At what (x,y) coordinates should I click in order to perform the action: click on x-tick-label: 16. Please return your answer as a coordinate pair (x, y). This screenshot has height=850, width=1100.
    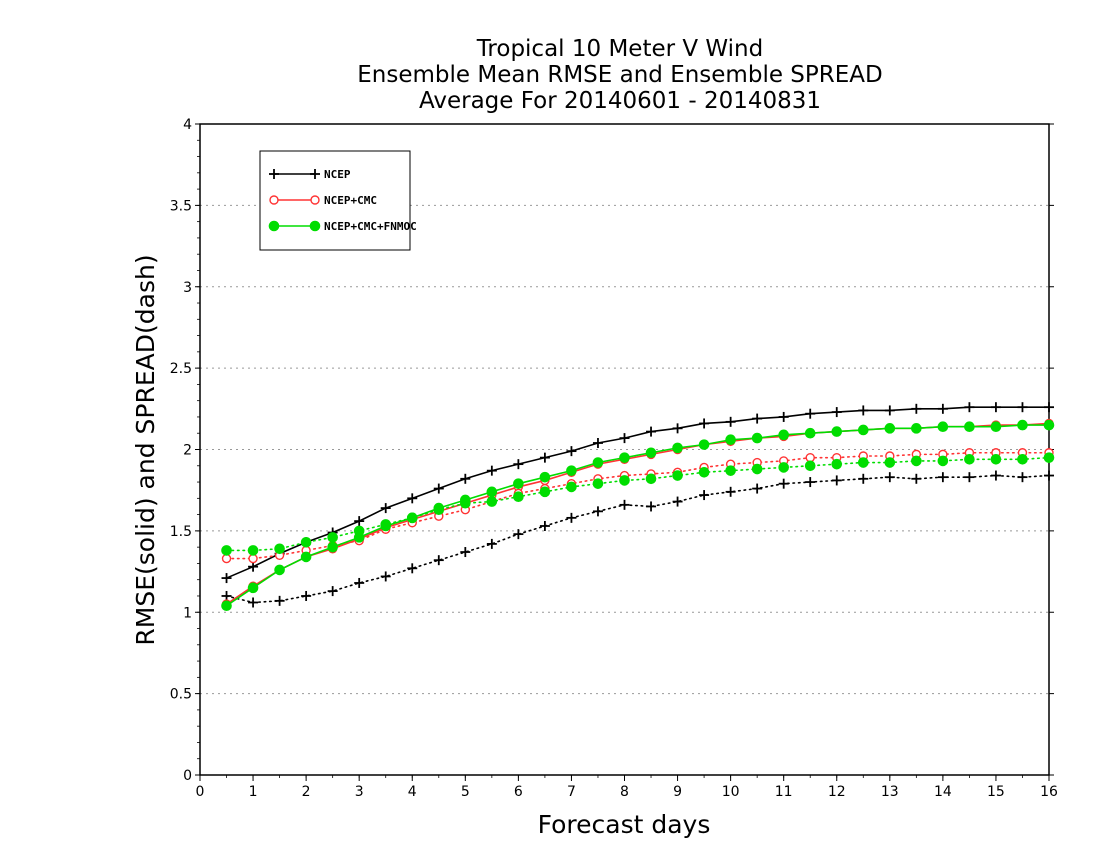
    Looking at the image, I should click on (1049, 792).